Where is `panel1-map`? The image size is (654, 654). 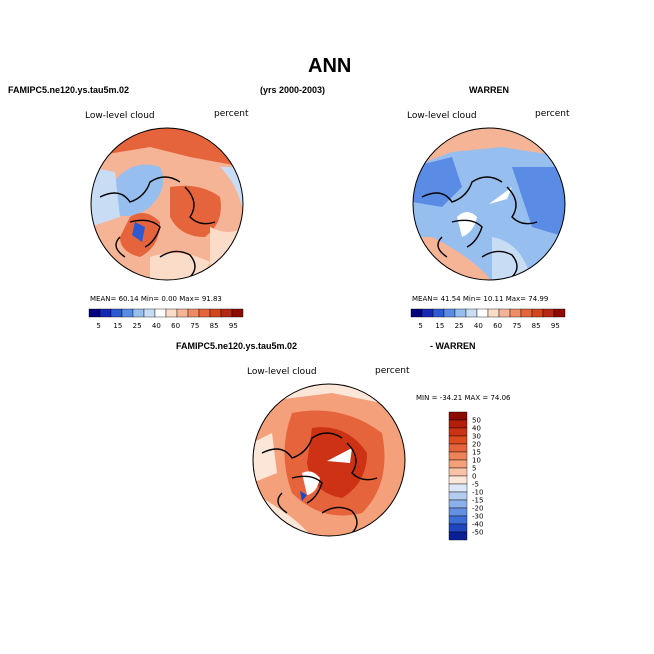 panel1-map is located at coordinates (167, 204).